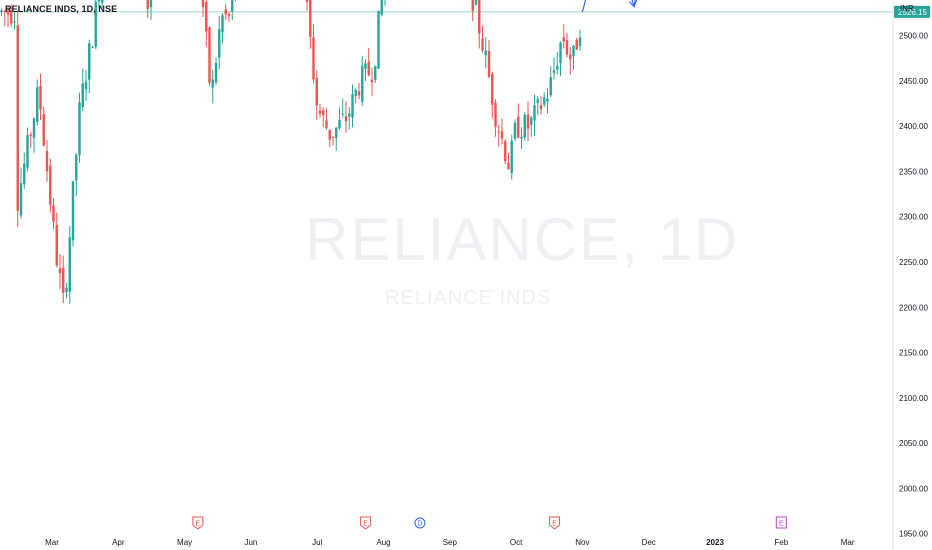 Image resolution: width=932 pixels, height=550 pixels. What do you see at coordinates (317, 542) in the screenshot?
I see `time-tick-label: Jul` at bounding box center [317, 542].